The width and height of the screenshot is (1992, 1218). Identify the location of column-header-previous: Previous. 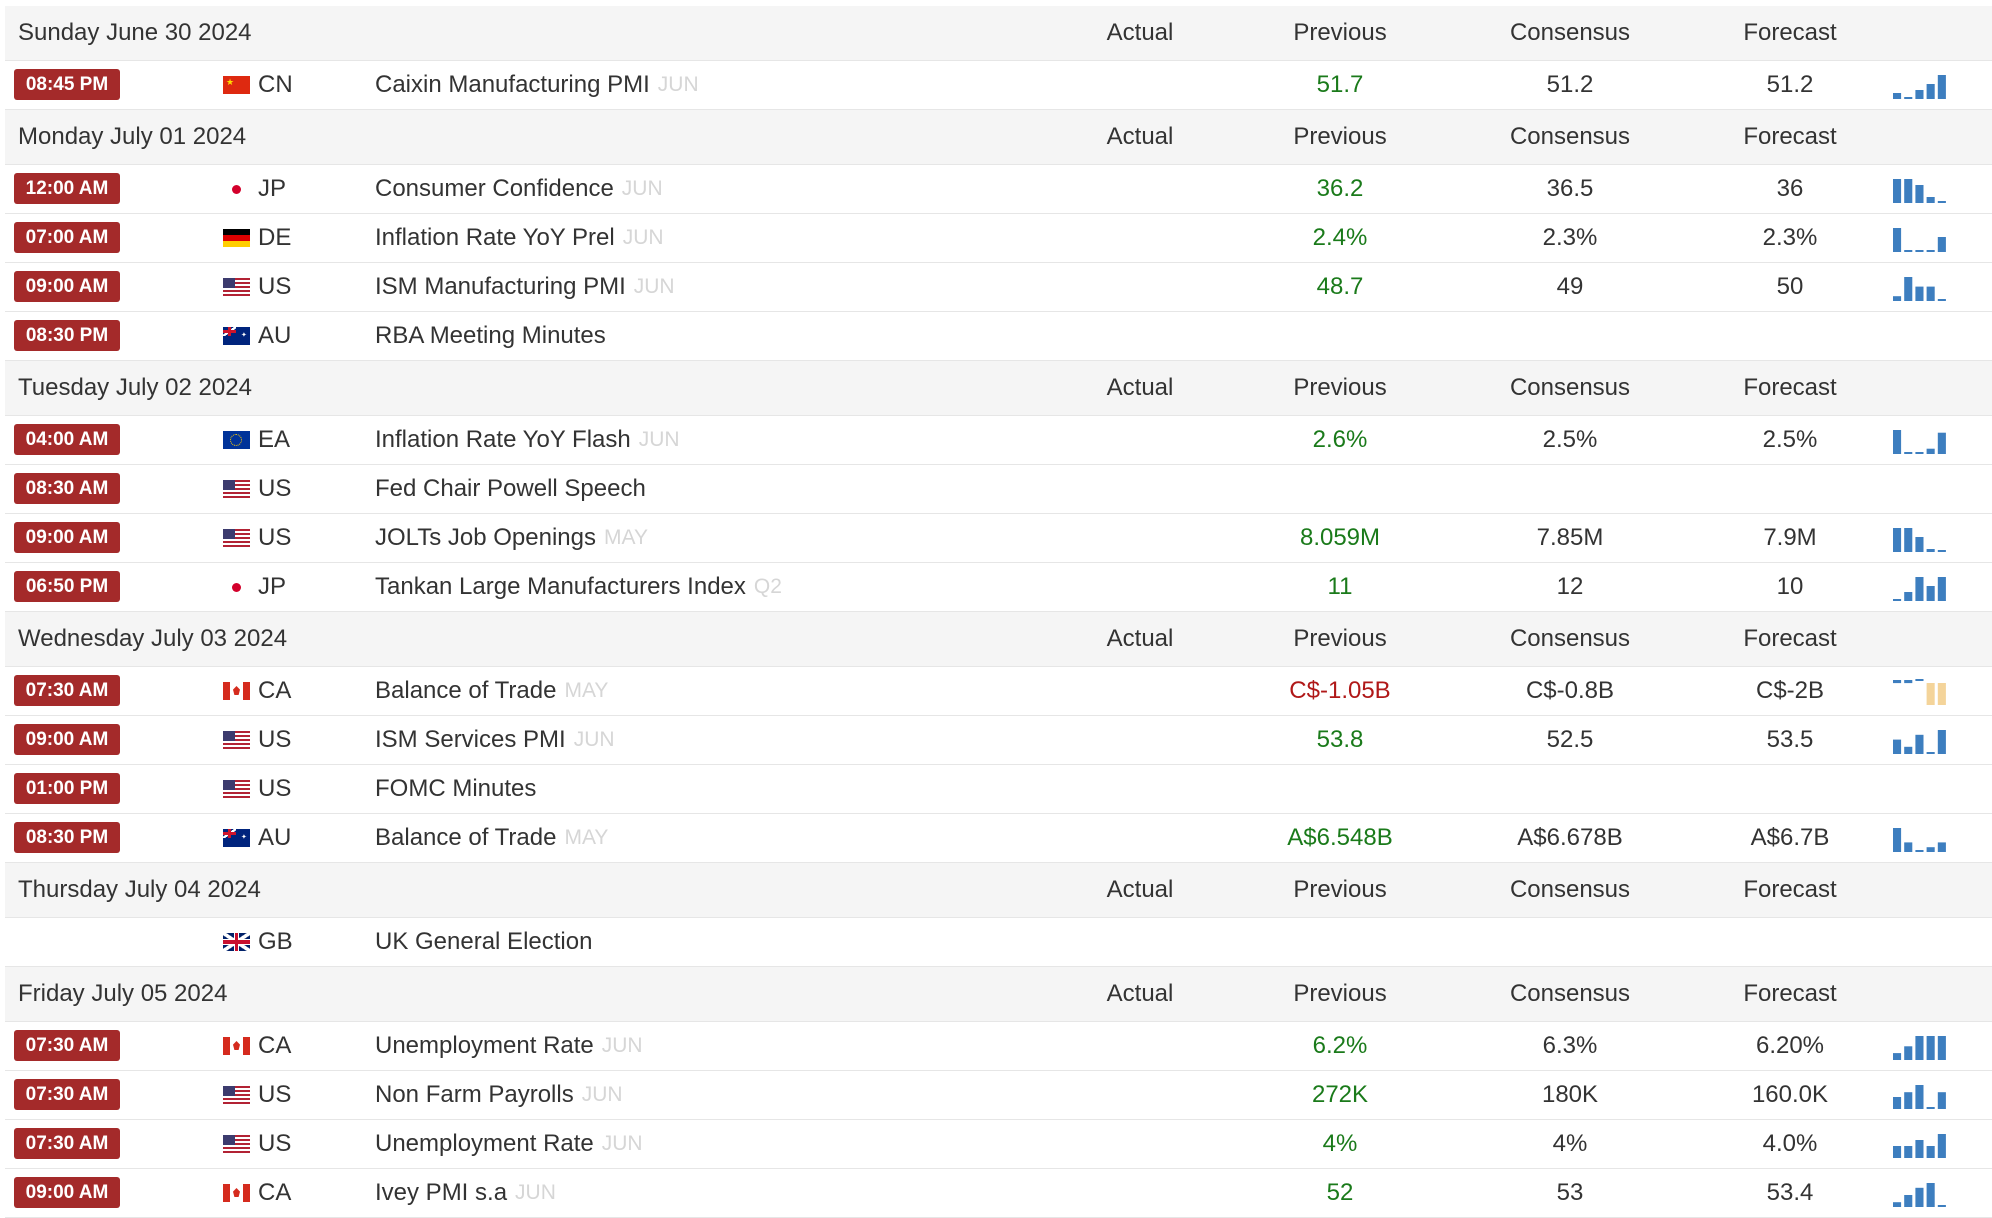
(1340, 136).